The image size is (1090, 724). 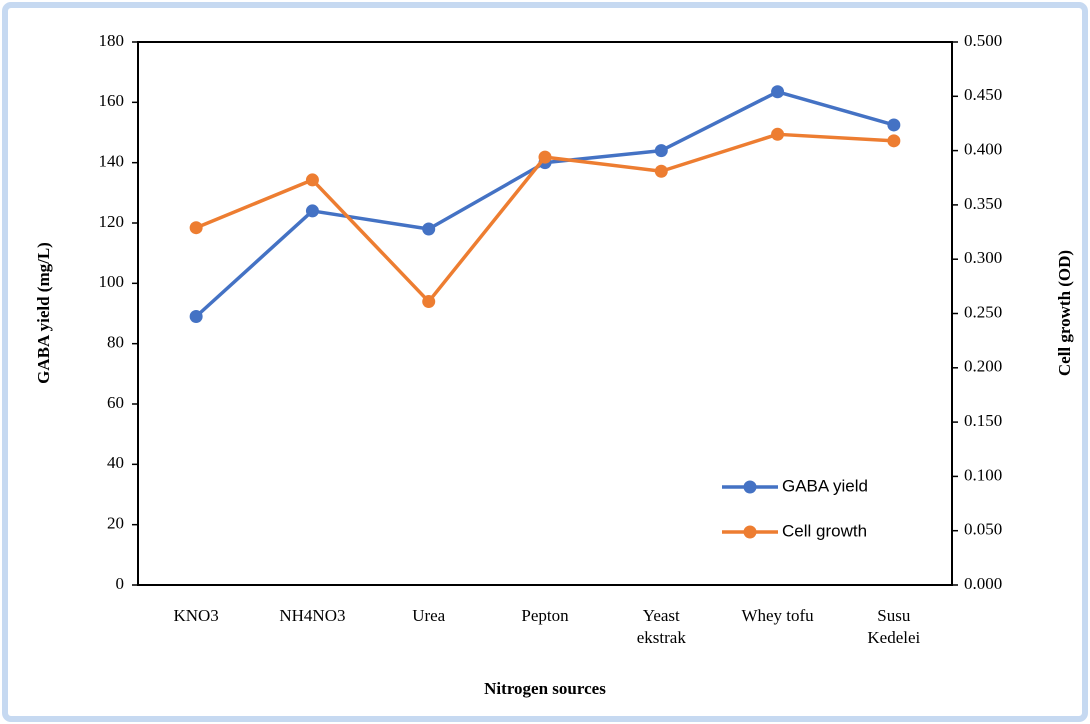 What do you see at coordinates (312, 615) in the screenshot?
I see `x-tick-label: NH4NO3` at bounding box center [312, 615].